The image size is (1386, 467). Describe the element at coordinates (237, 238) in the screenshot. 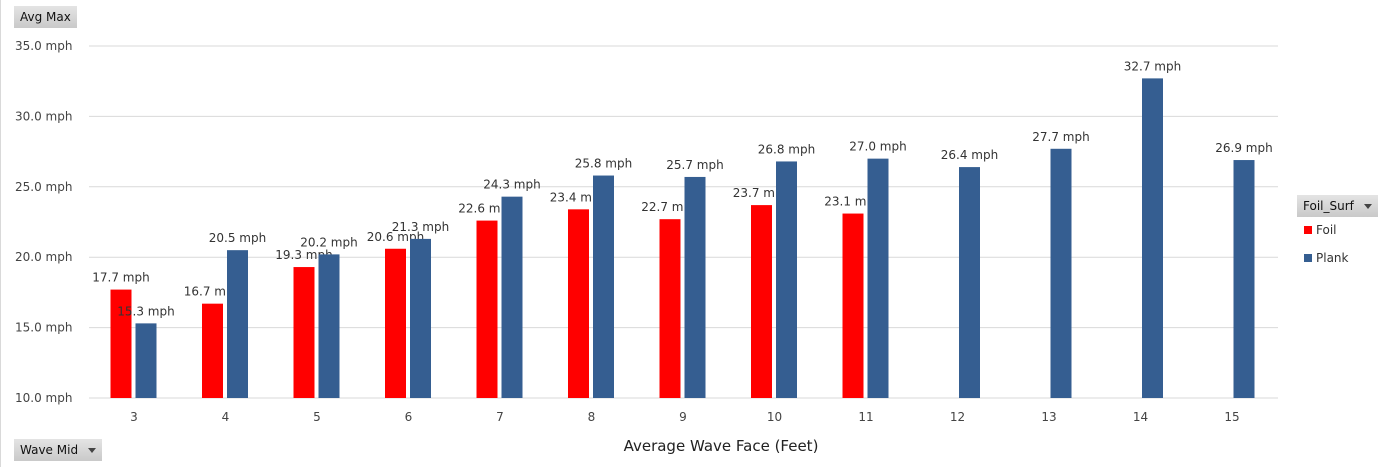

I see `data-label: 20.5 mph` at that location.